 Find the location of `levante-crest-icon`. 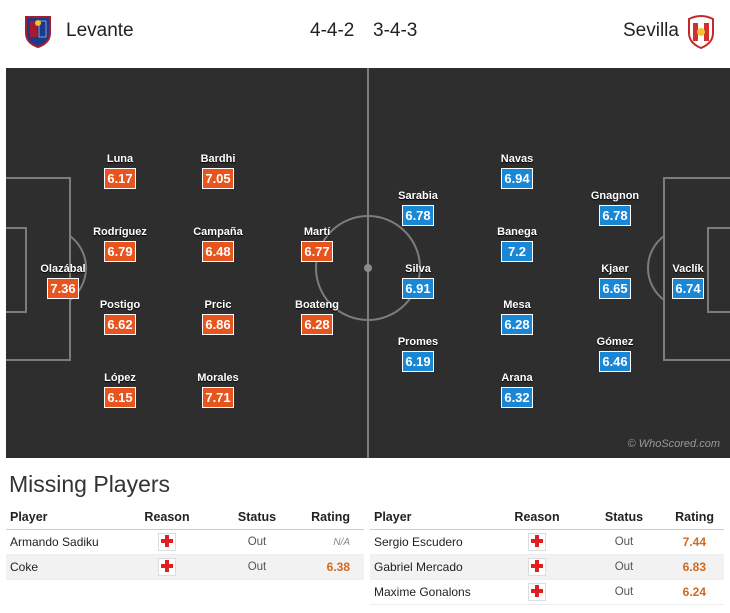

levante-crest-icon is located at coordinates (38, 31).